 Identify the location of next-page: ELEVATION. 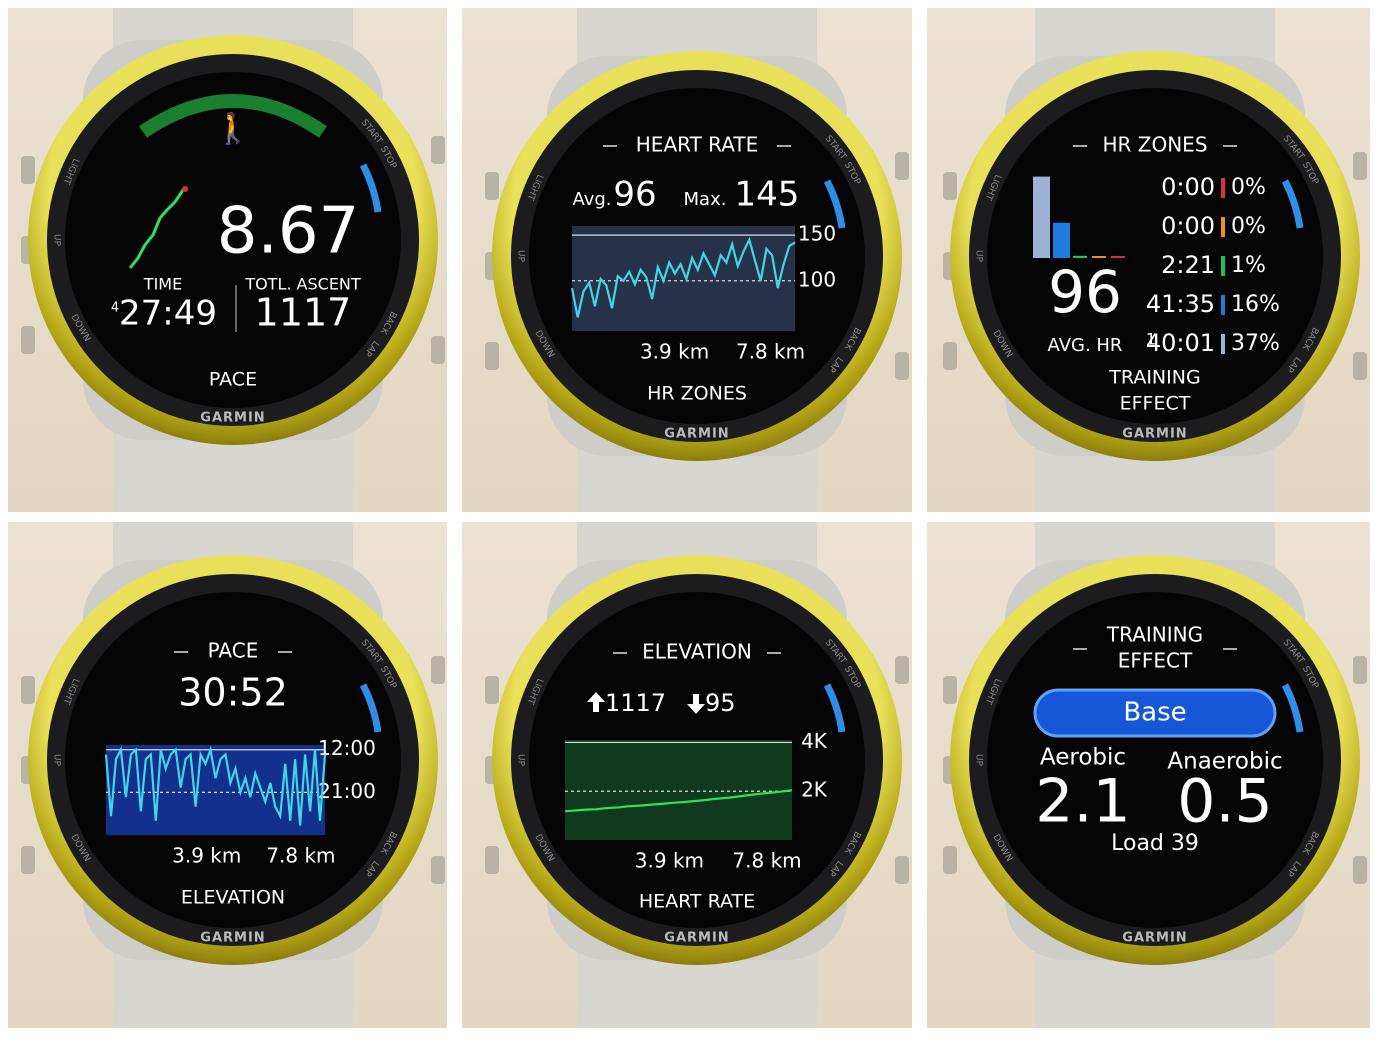
(233, 898).